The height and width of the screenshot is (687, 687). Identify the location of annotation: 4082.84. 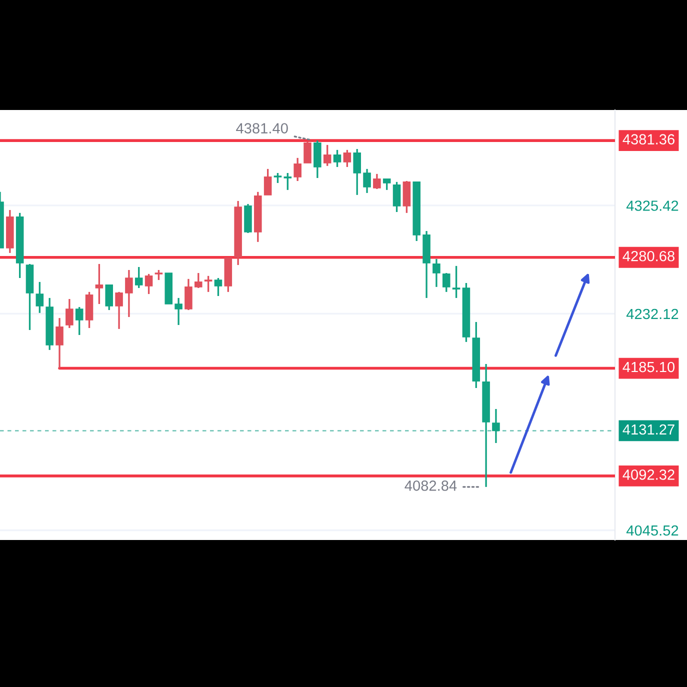
(430, 485).